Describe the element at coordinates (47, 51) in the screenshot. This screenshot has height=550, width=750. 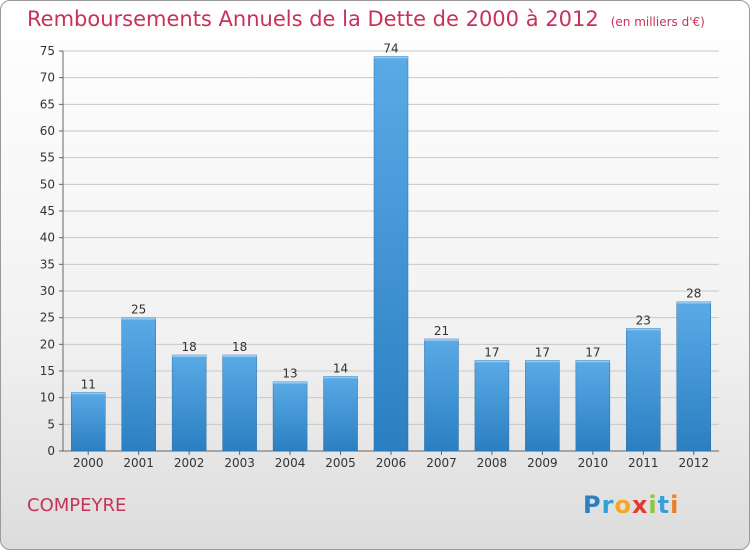
I see `y-tick-label: 75` at that location.